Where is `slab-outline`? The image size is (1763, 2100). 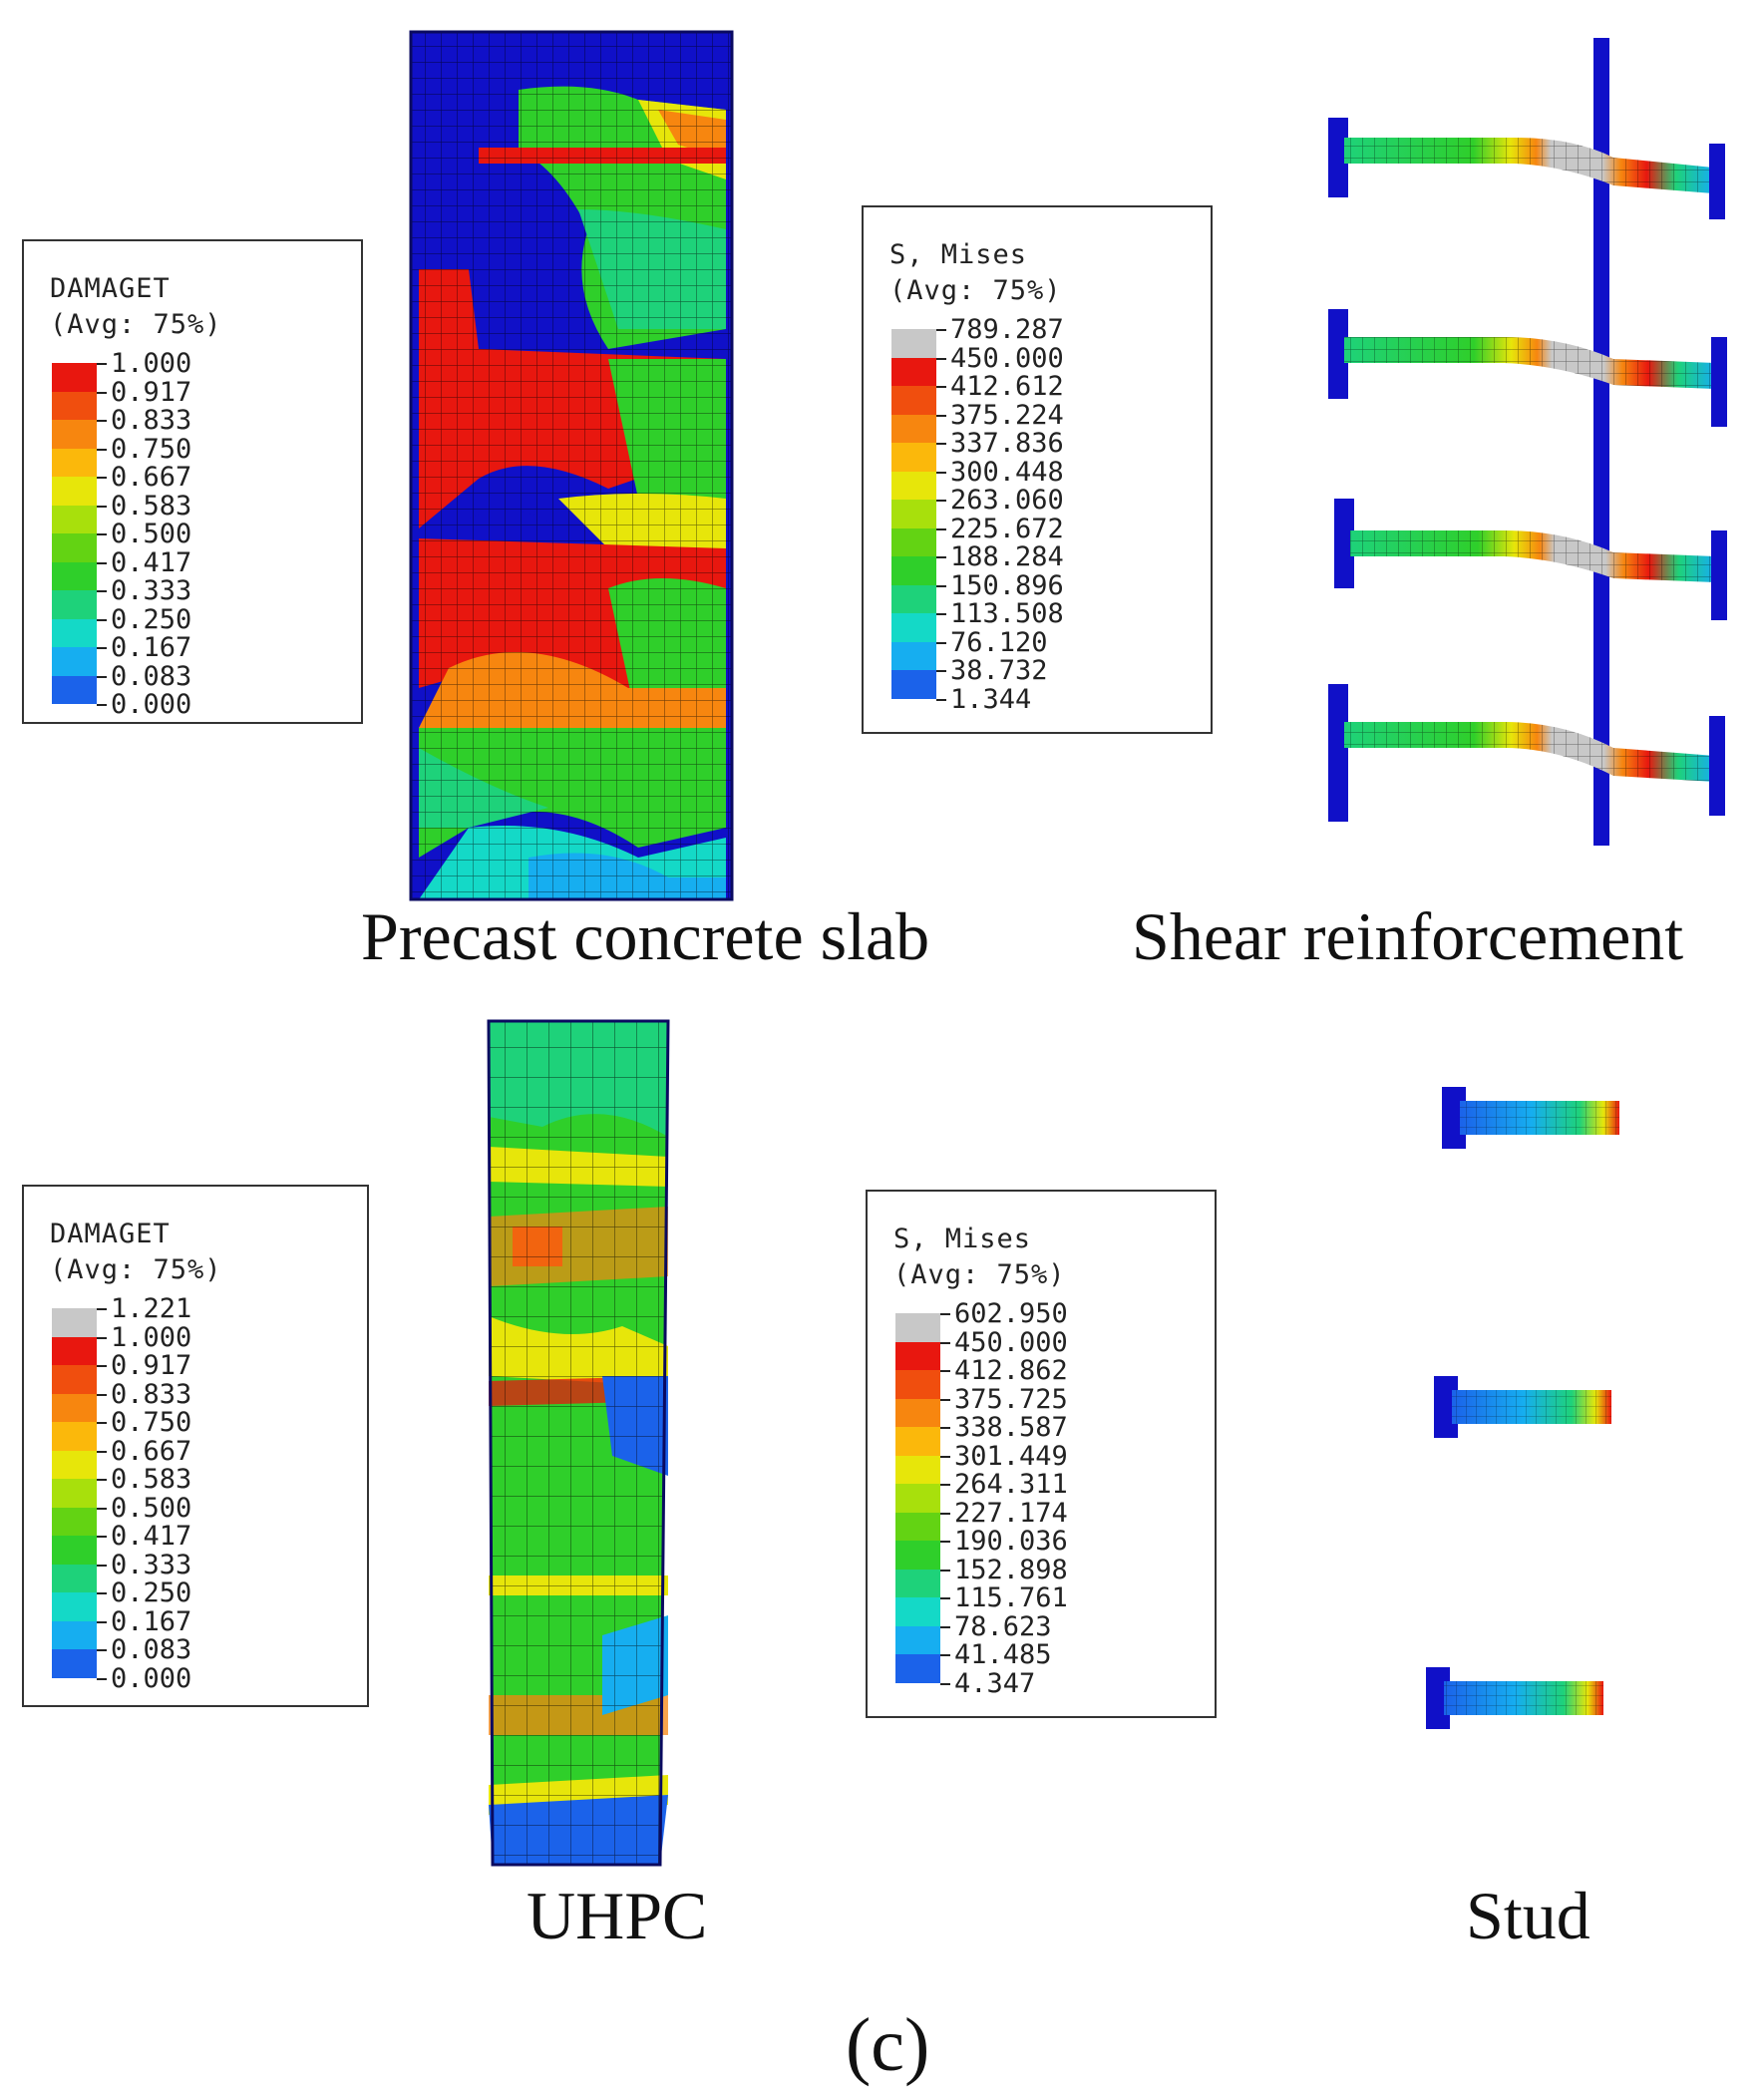 slab-outline is located at coordinates (571, 466).